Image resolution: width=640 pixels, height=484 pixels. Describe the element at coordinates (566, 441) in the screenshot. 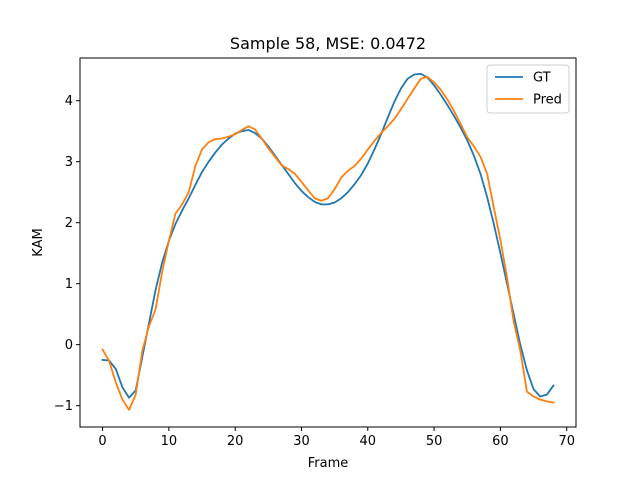

I see `x-tick-label: 70` at that location.